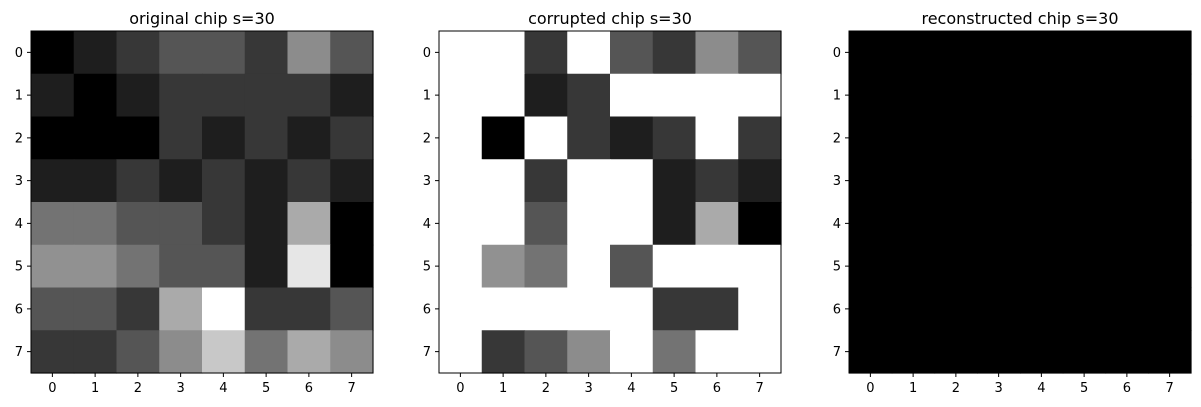 Image resolution: width=1201 pixels, height=407 pixels. What do you see at coordinates (837, 352) in the screenshot?
I see `y-tick-label: 7` at bounding box center [837, 352].